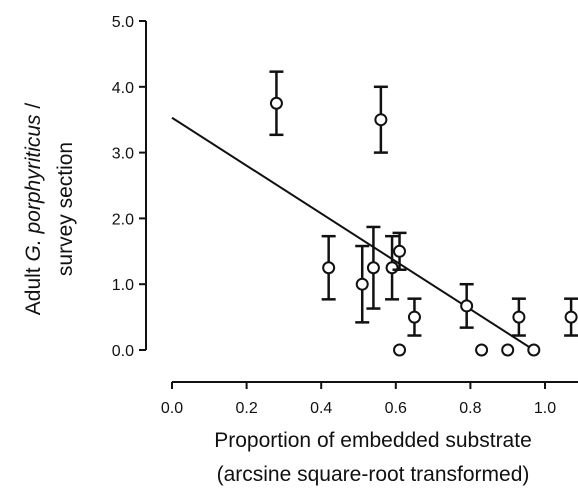 This screenshot has height=491, width=578. Describe the element at coordinates (545, 408) in the screenshot. I see `x-tick-label: 1.0` at that location.